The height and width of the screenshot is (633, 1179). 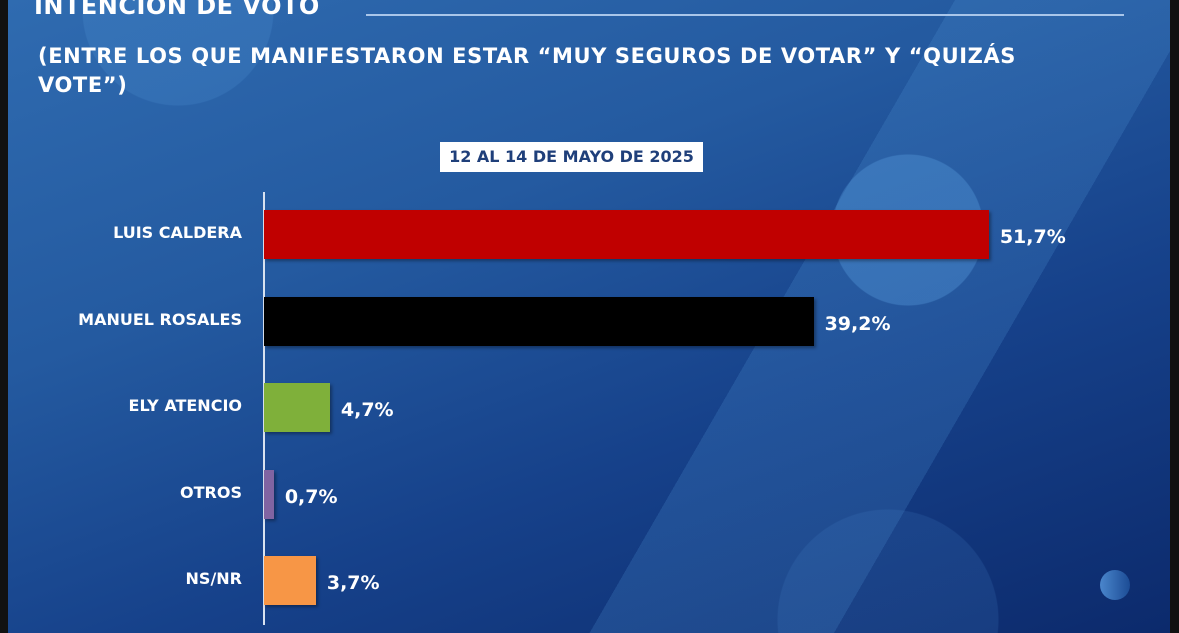 I want to click on bar-ely-atencio, so click(x=297, y=407).